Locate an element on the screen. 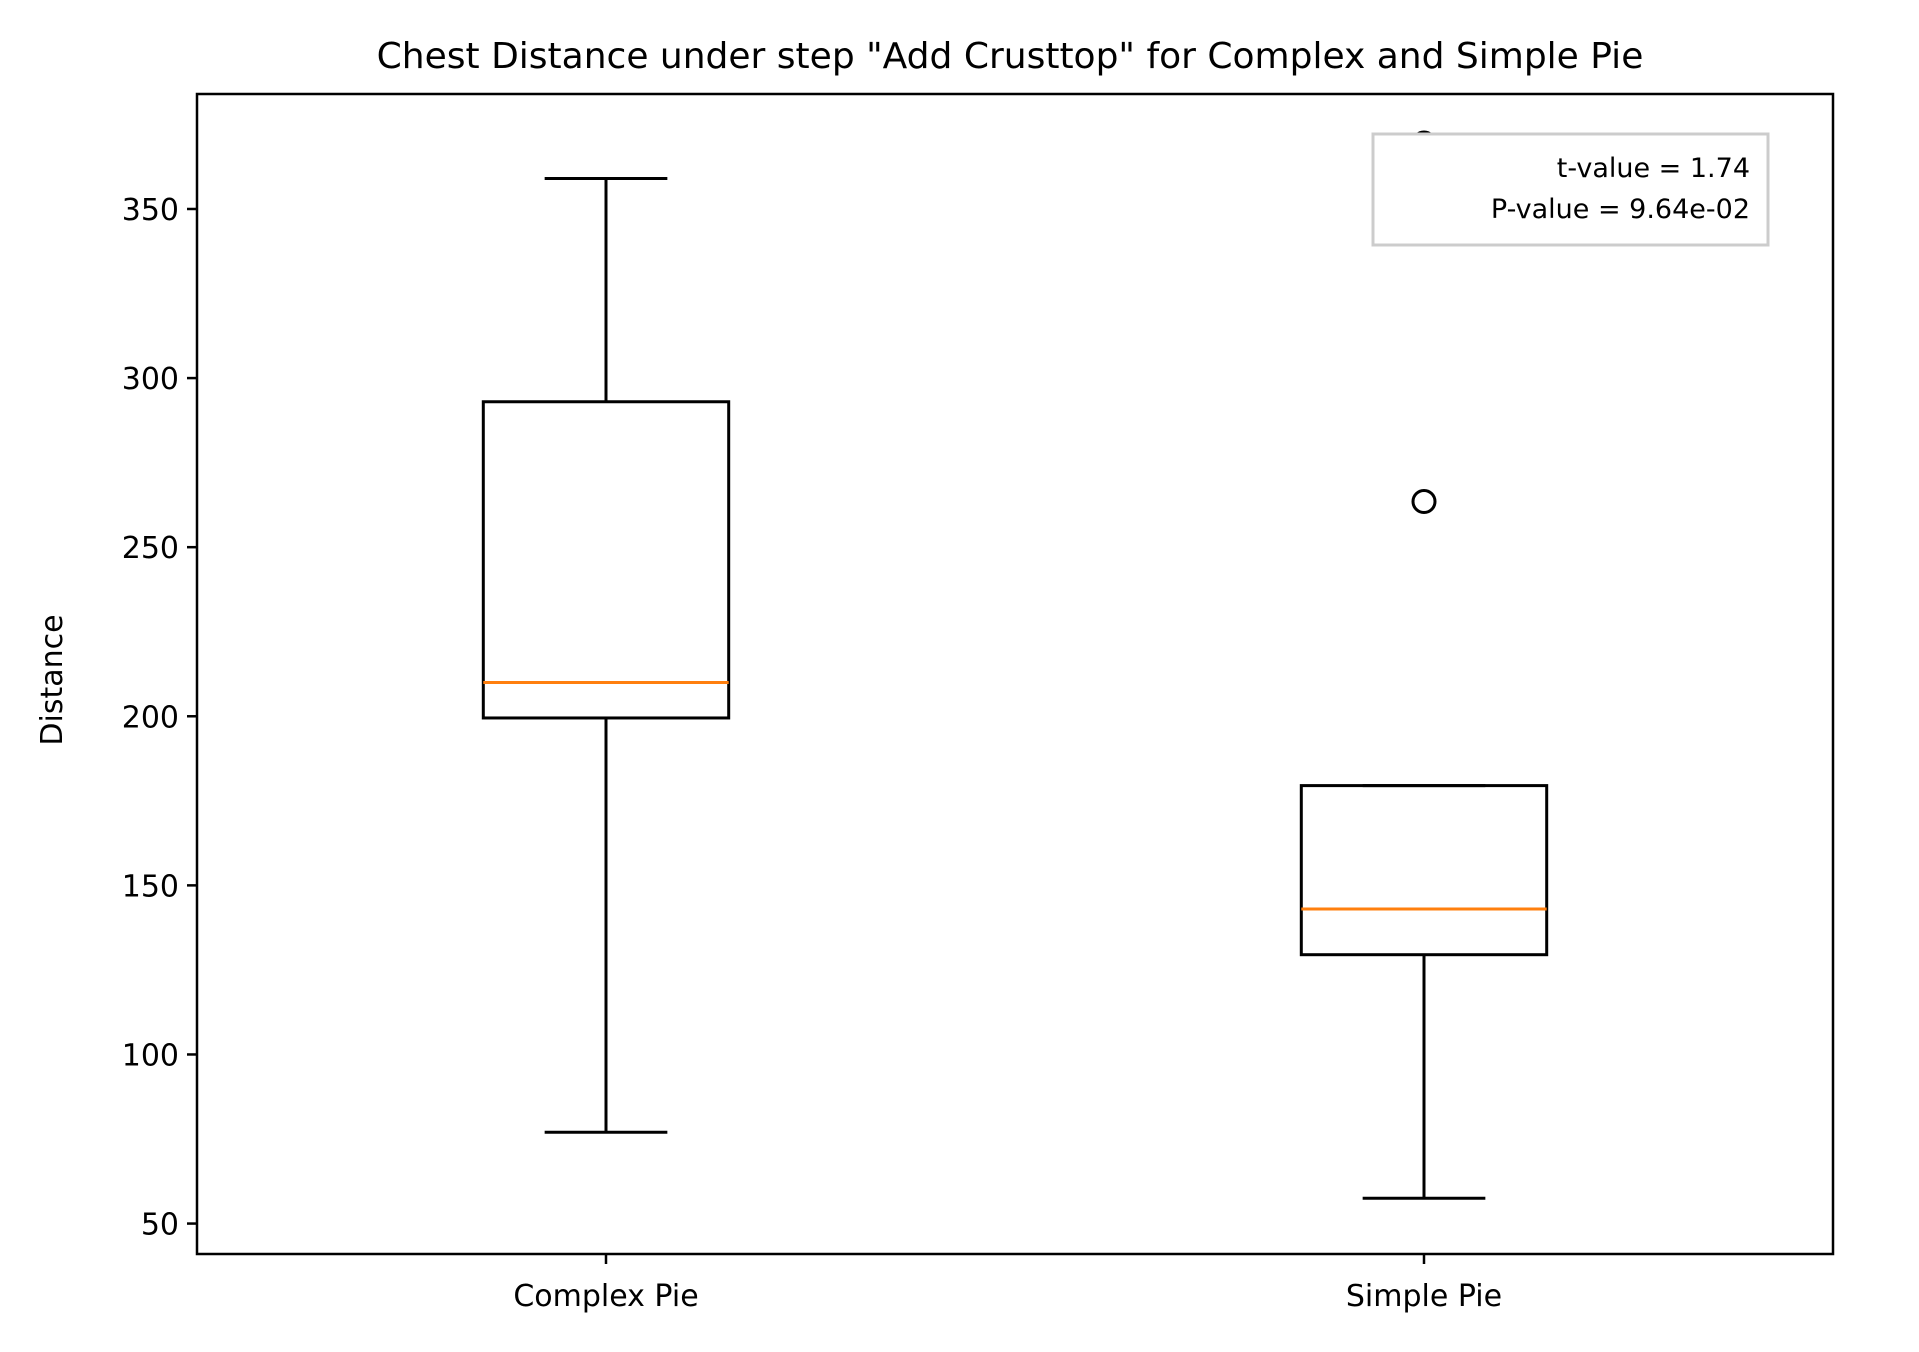 The image size is (1919, 1352). y-tick-label: 50 is located at coordinates (160, 1225).